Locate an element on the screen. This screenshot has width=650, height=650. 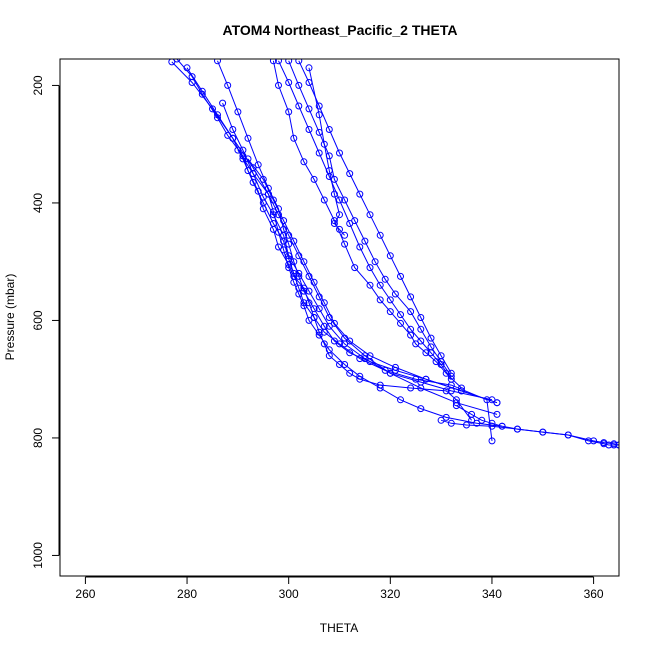
y-axis-label: Pressure (mbar) is located at coordinates (10, 317).